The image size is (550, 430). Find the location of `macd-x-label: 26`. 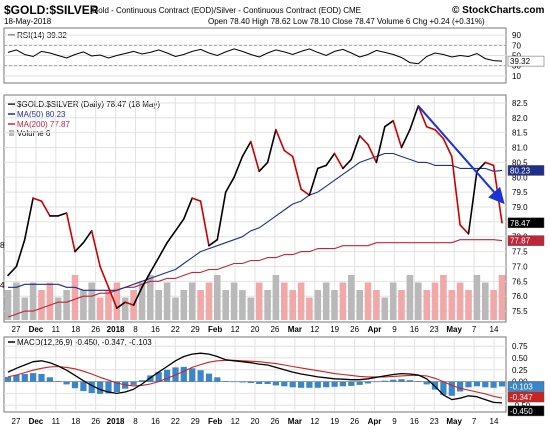

macd-x-label: 26 is located at coordinates (274, 421).